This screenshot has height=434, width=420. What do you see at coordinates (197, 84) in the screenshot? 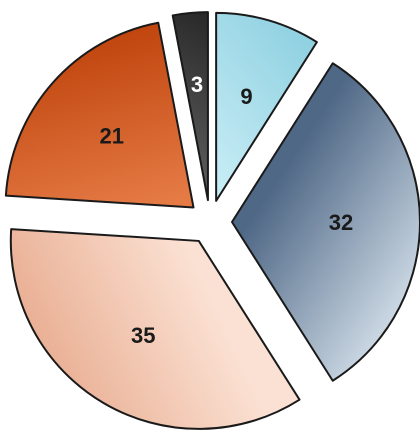
I see `data-label-3: 3` at bounding box center [197, 84].